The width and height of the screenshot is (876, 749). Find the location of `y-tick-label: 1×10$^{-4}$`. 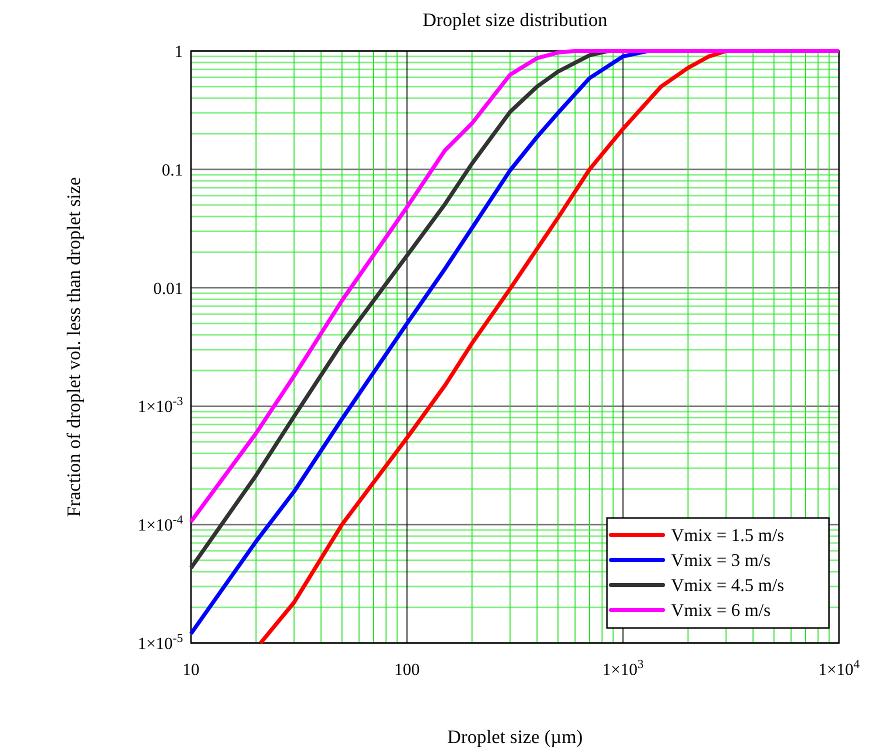

y-tick-label: 1×10$^{-4}$ is located at coordinates (160, 523).